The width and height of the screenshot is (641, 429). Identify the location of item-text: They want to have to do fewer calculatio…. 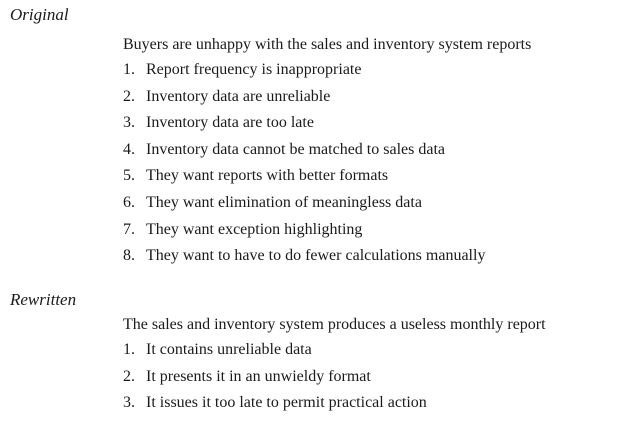
(316, 256).